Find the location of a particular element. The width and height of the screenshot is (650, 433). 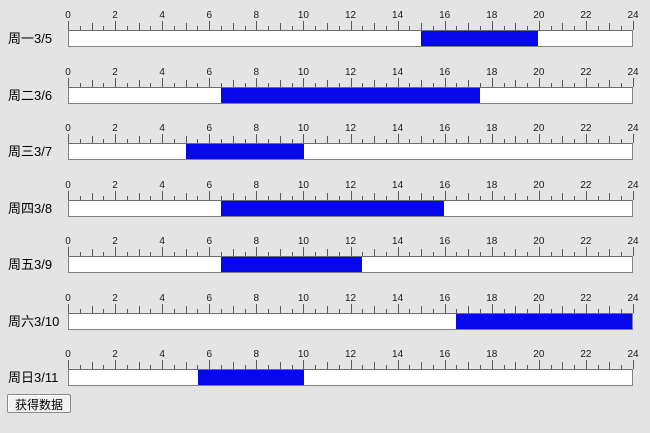

hour-label: 16 is located at coordinates (445, 15).